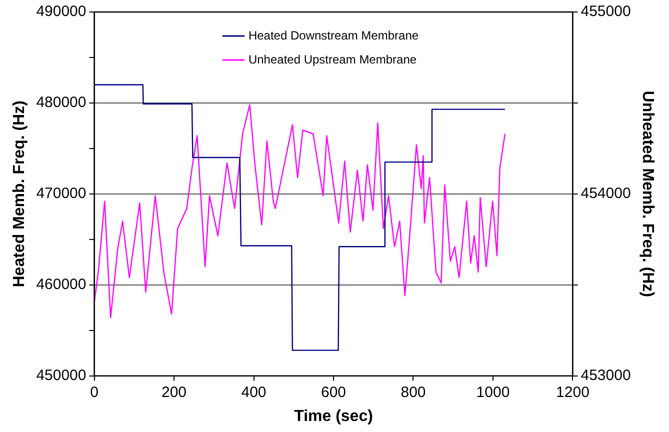 Image resolution: width=669 pixels, height=432 pixels. I want to click on y-tick-label: 480000, so click(61, 103).